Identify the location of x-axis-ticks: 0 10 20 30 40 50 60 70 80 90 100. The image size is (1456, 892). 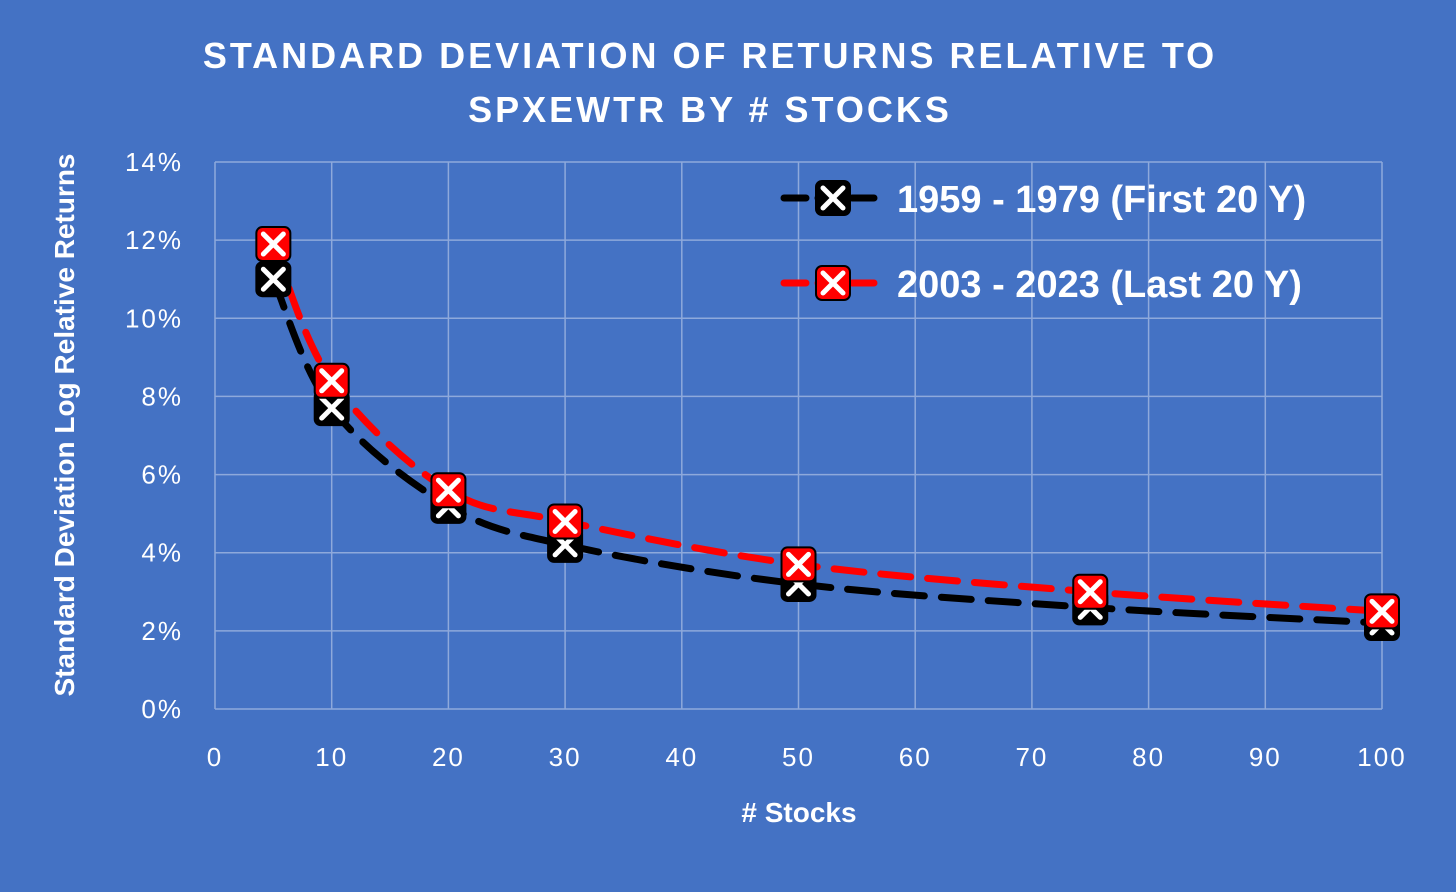
(806, 757).